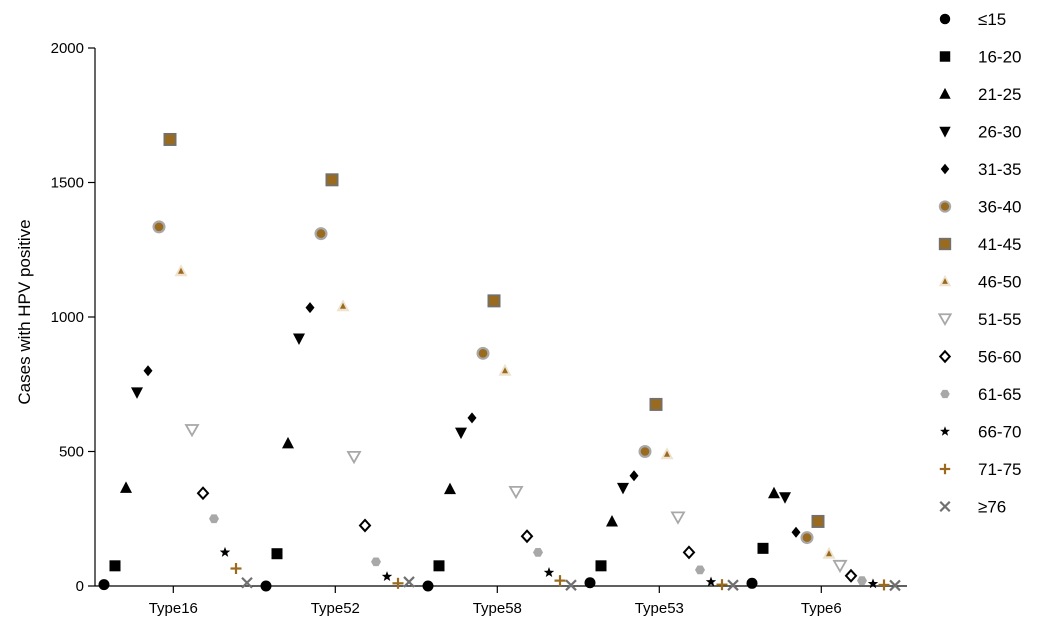 Image resolution: width=1038 pixels, height=618 pixels. I want to click on legend-label: 26-30, so click(999, 132).